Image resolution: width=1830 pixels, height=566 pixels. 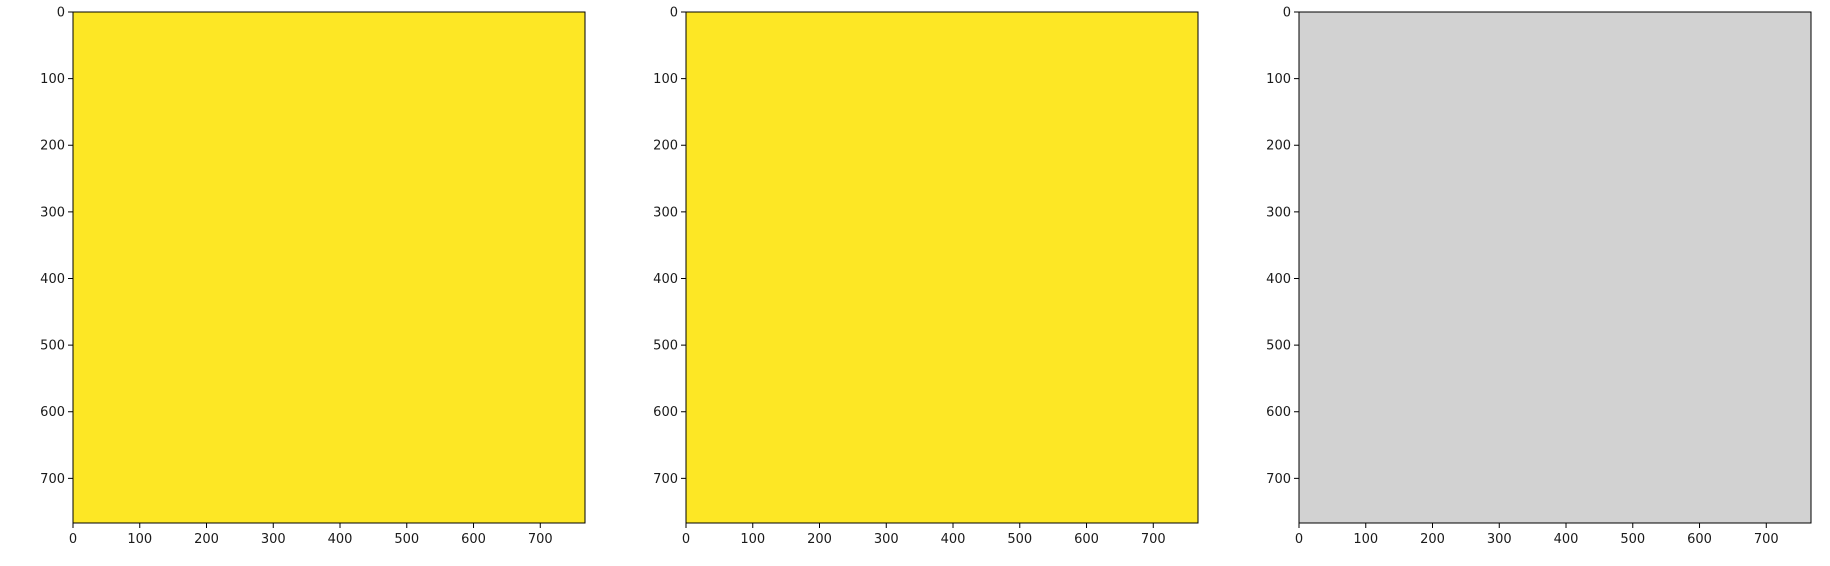 I want to click on panel-1-y-tick-label: 300, so click(x=52, y=212).